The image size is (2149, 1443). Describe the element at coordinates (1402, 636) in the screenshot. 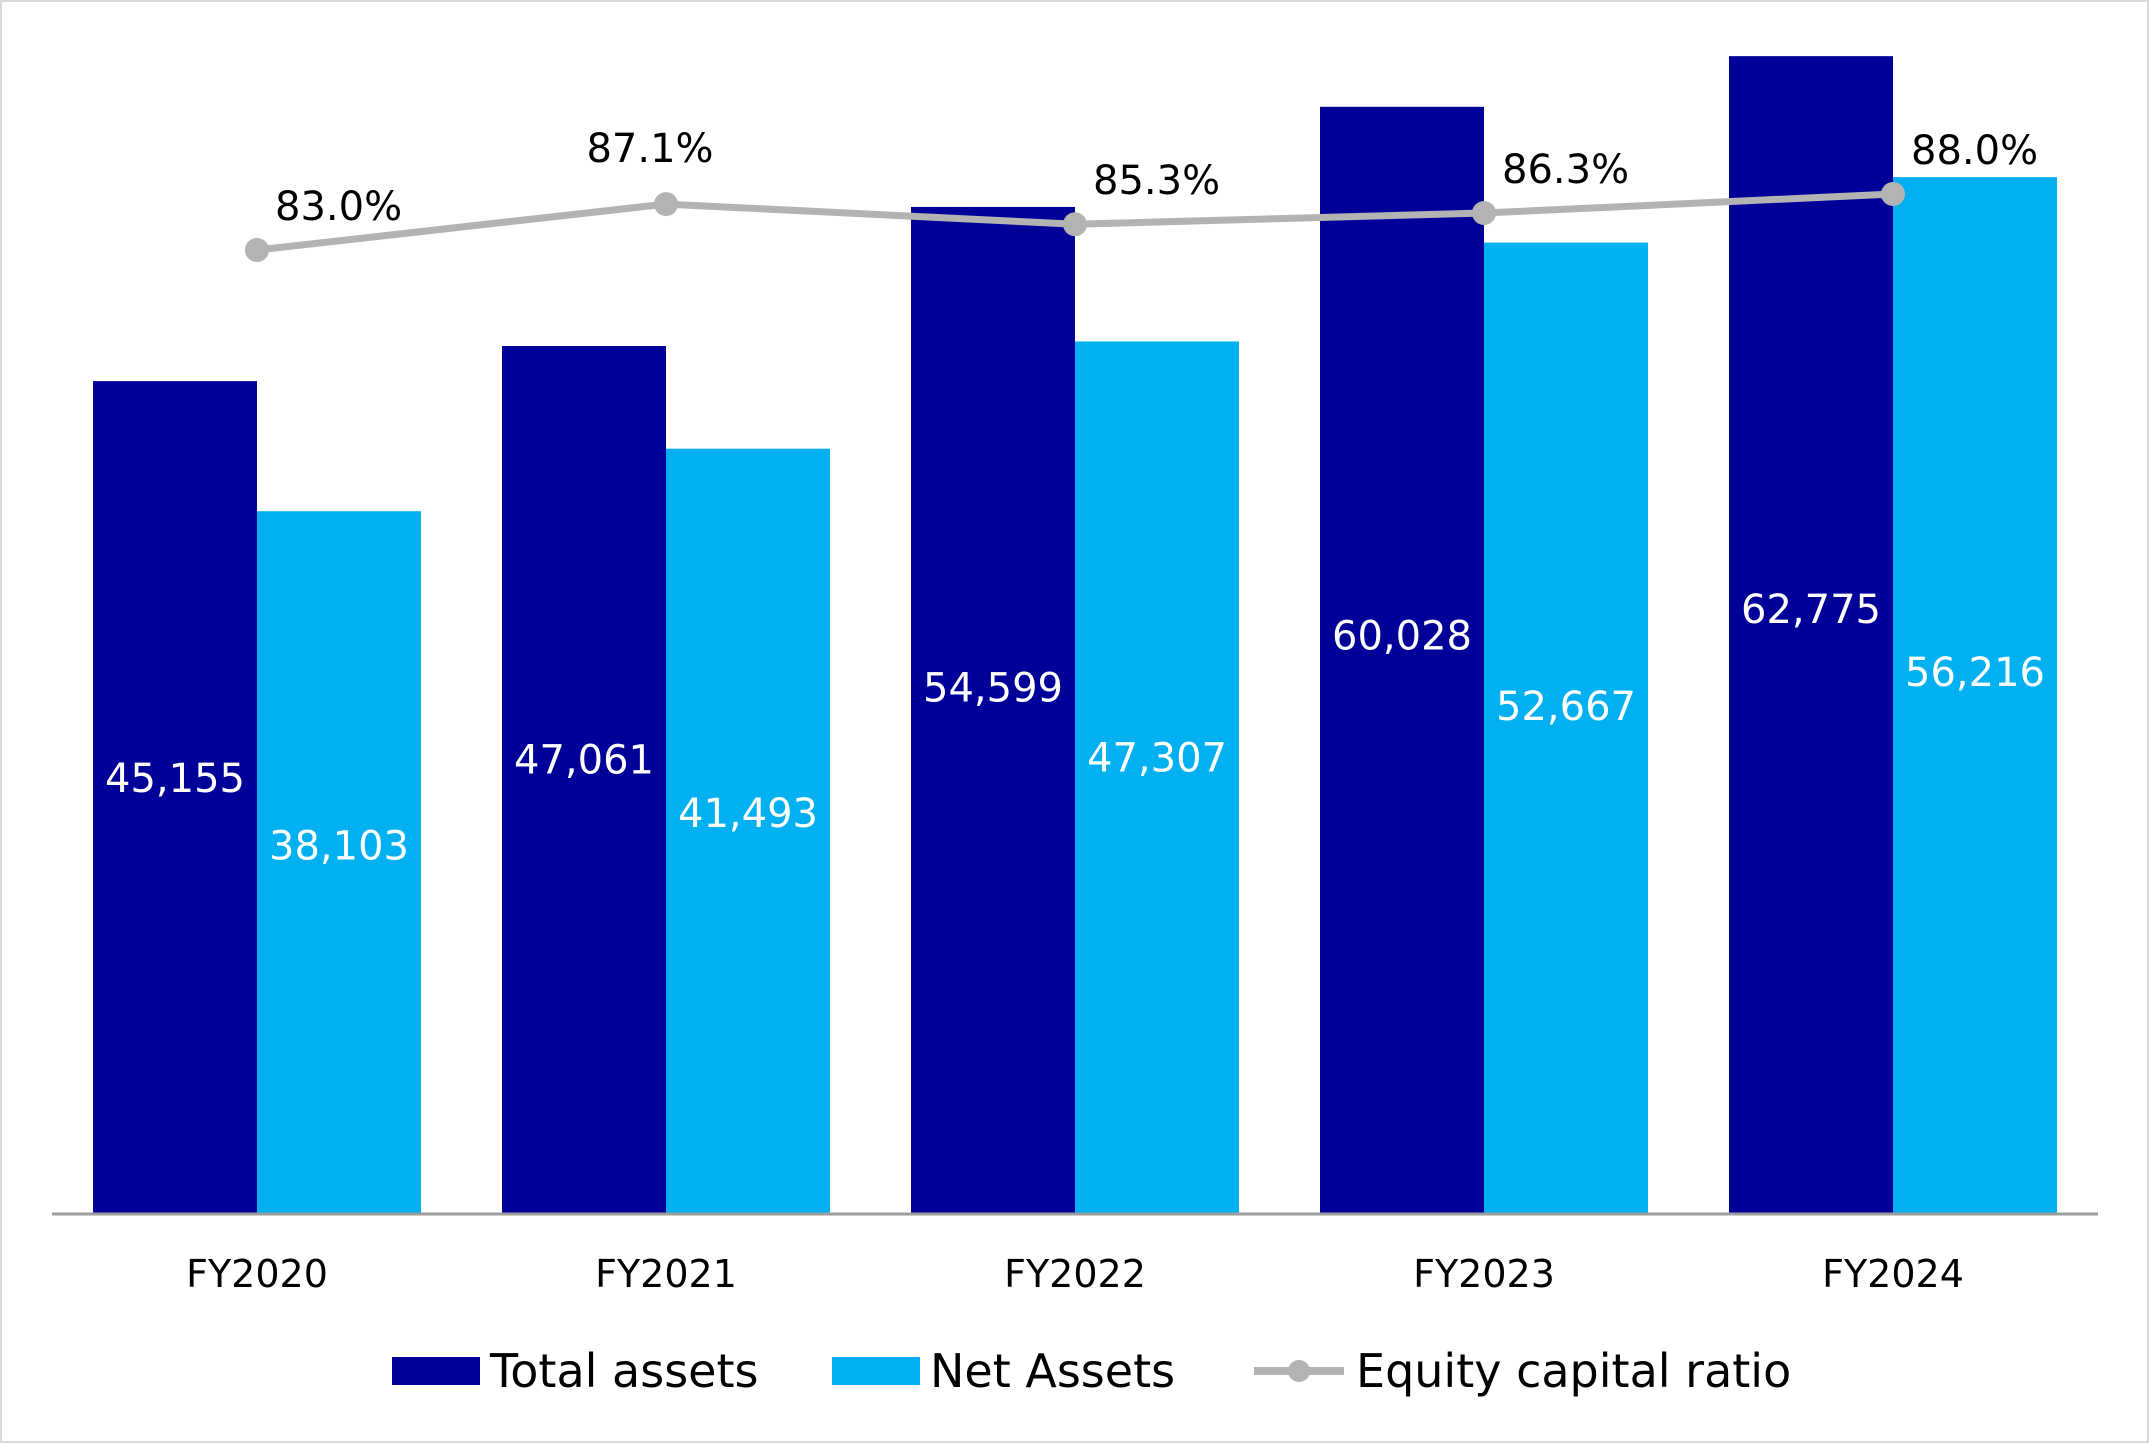

I see `bar-value-label-total-assets-fy2023: 60,028` at that location.